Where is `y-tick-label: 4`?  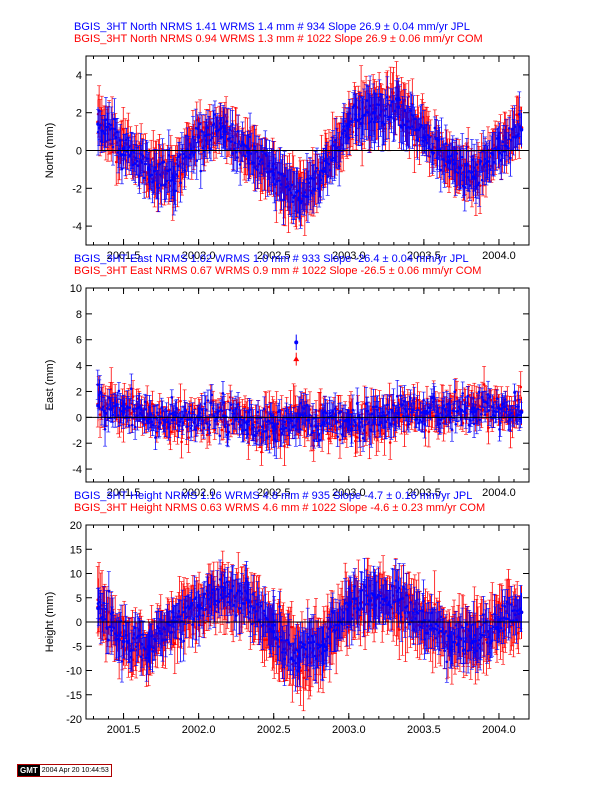 y-tick-label: 4 is located at coordinates (79, 76).